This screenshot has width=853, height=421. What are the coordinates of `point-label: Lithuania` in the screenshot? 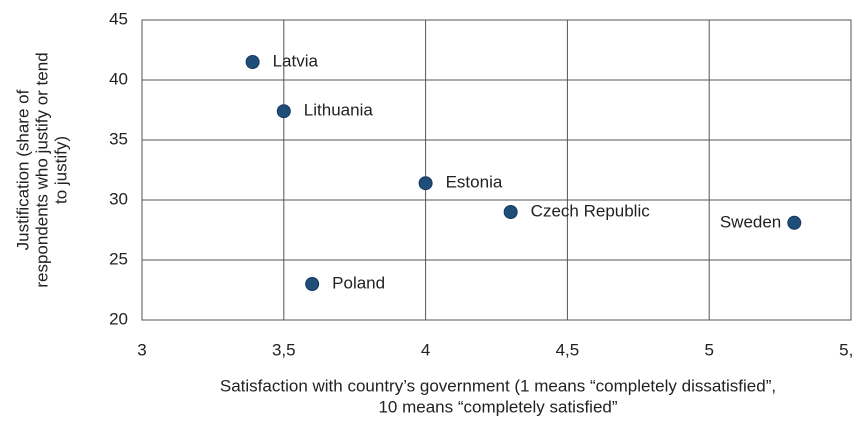 It's located at (339, 110).